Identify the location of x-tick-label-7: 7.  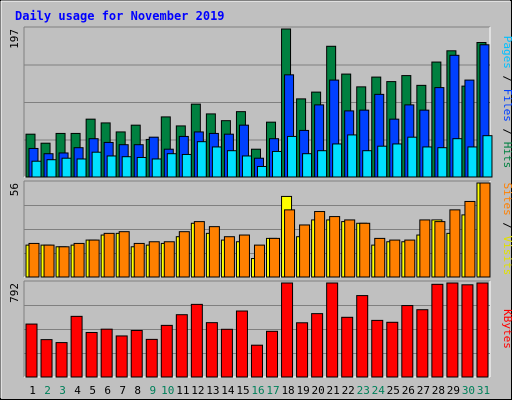
(122, 390).